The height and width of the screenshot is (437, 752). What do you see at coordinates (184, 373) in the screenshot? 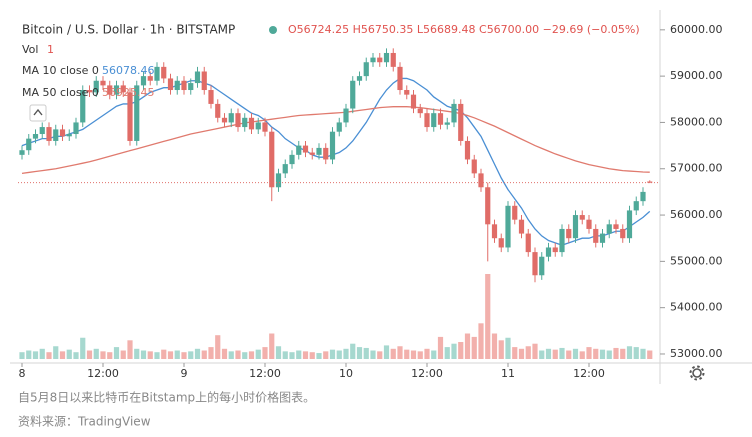
I see `x-tick-label: 9` at bounding box center [184, 373].